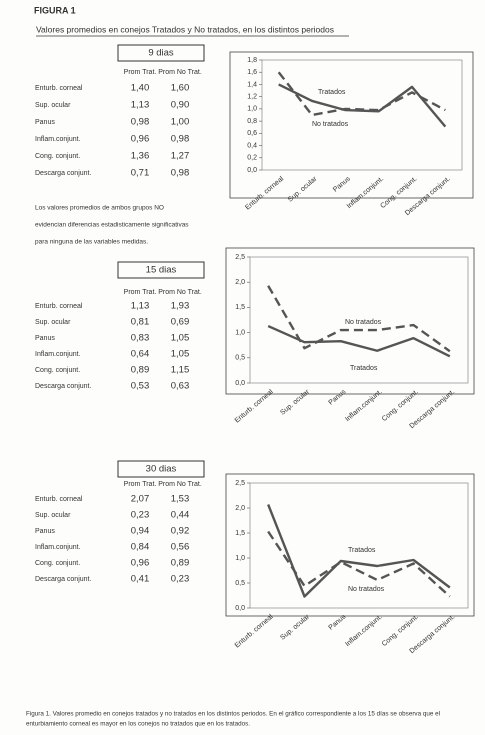 The image size is (485, 735). I want to click on cell-value: 0,84, so click(140, 547).